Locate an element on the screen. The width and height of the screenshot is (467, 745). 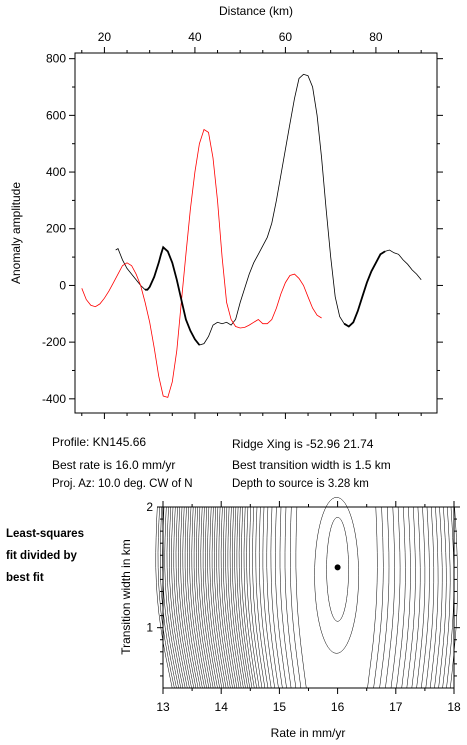
rate-tick-label: 17 is located at coordinates (396, 707).